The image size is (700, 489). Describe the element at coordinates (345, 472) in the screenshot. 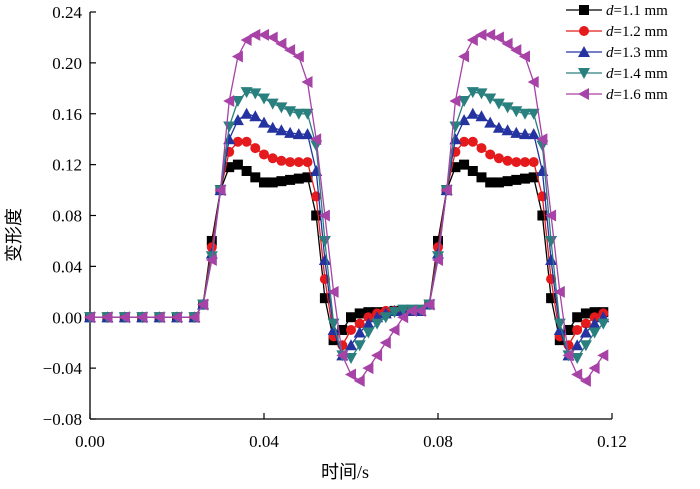

I see `x-axis-title: 时间/s` at that location.